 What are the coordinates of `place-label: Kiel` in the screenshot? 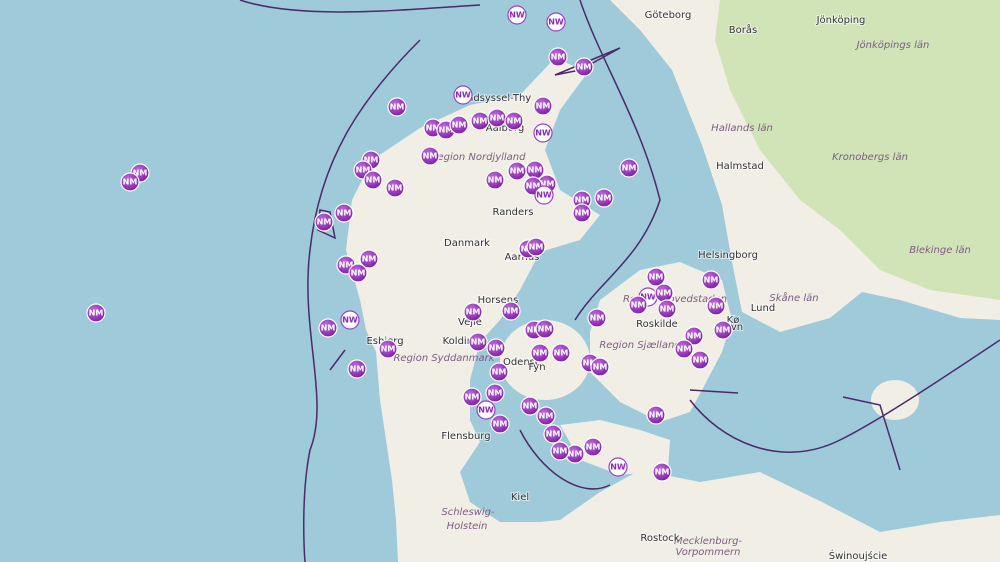 It's located at (520, 497).